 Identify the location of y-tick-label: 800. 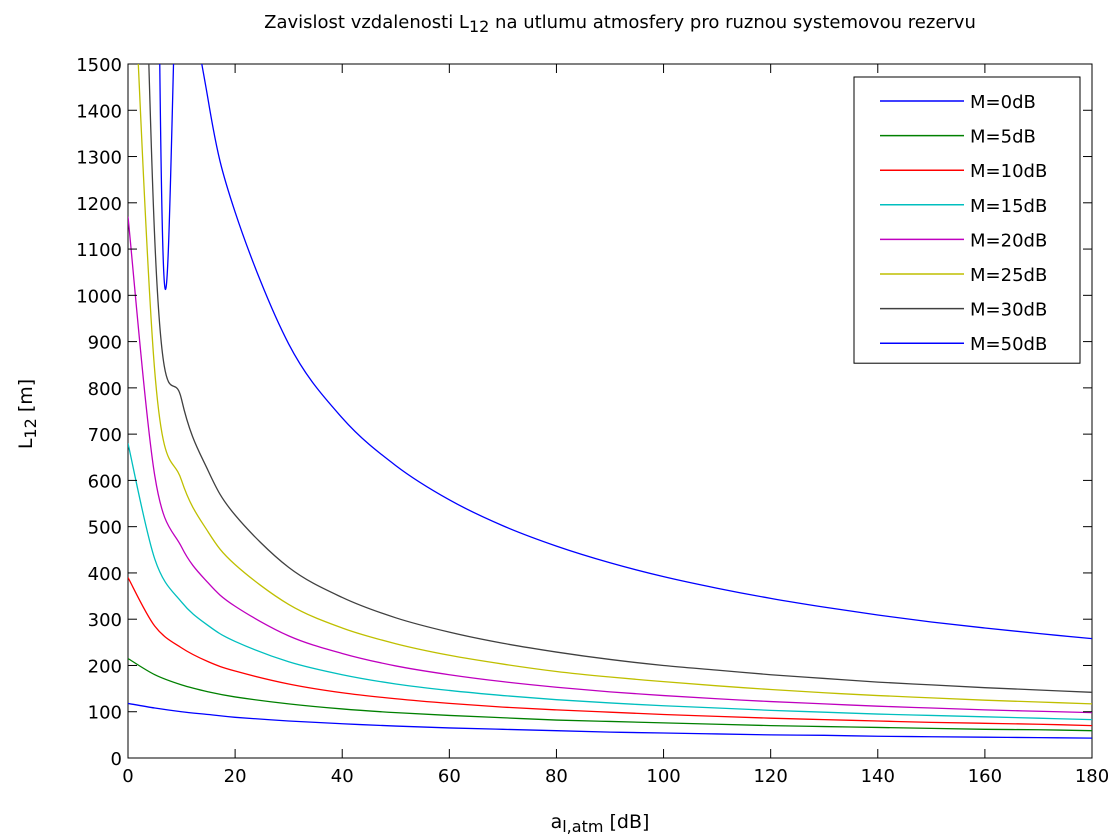
(105, 389).